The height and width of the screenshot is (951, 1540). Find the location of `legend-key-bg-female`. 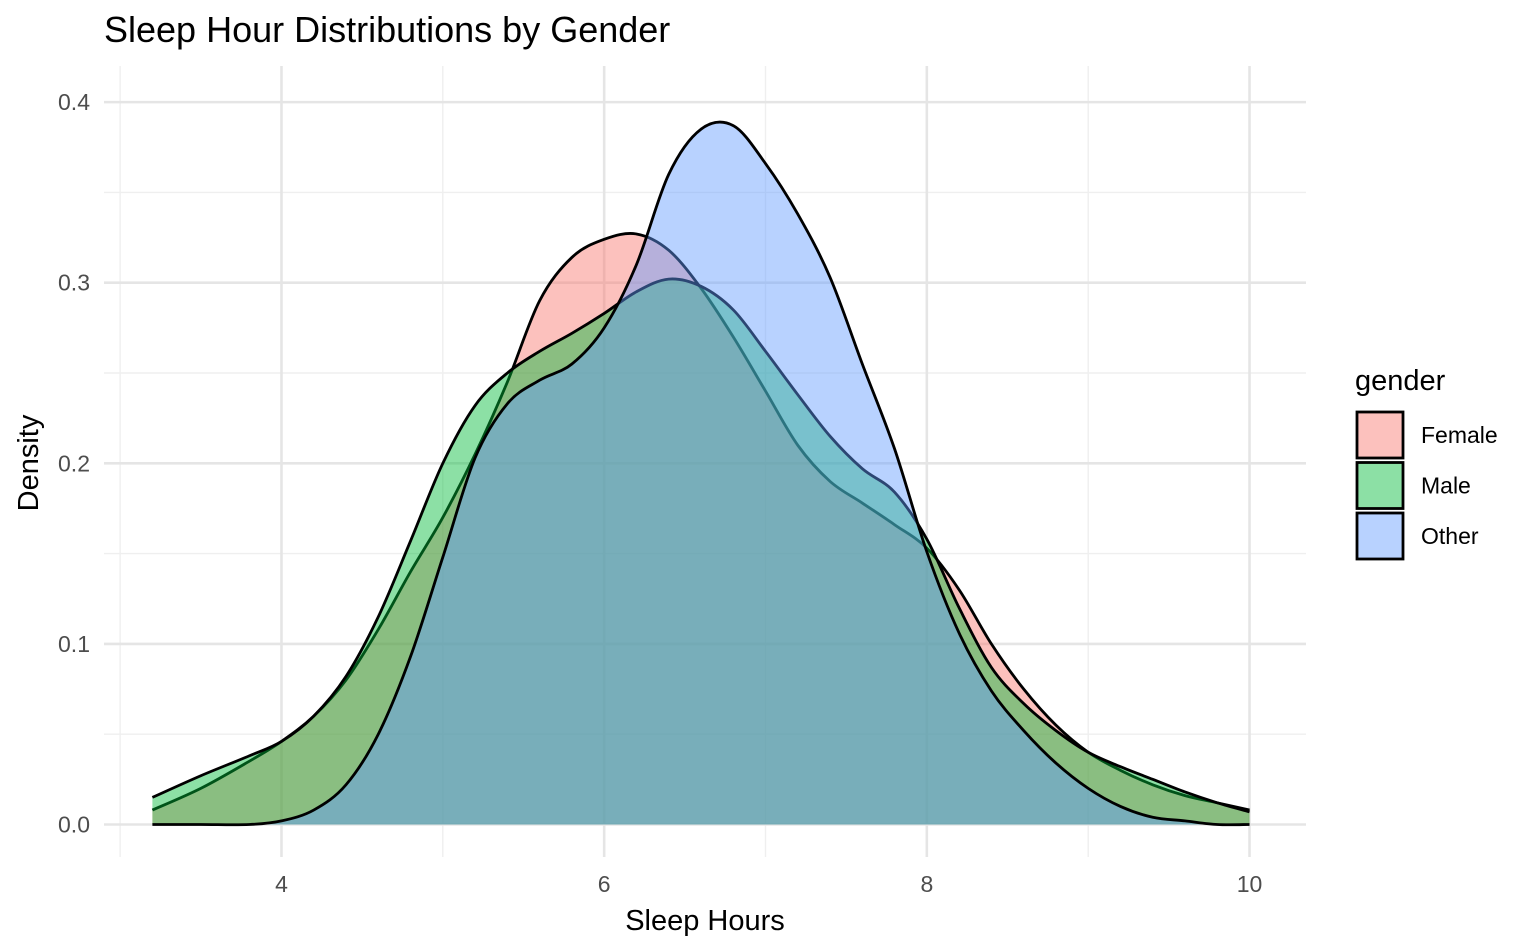

legend-key-bg-female is located at coordinates (1380, 435).